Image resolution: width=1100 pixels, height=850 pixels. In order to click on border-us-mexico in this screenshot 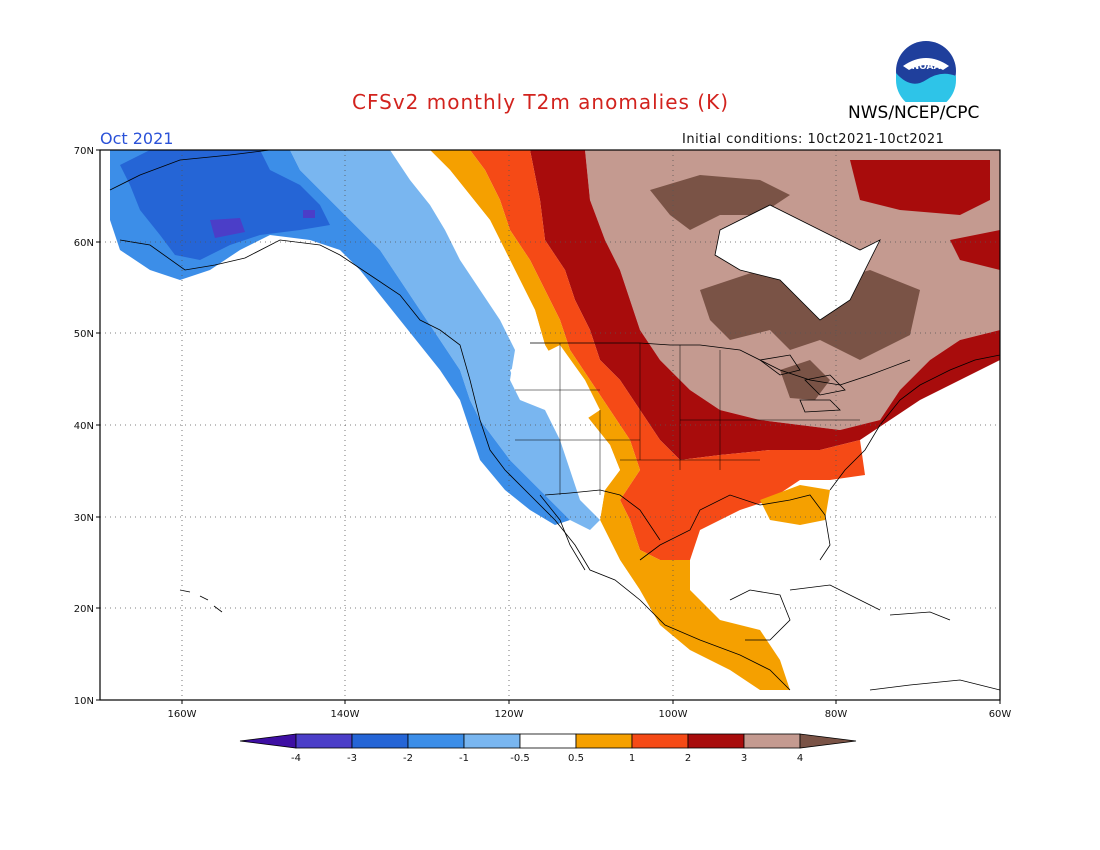, I will do `click(602, 515)`.